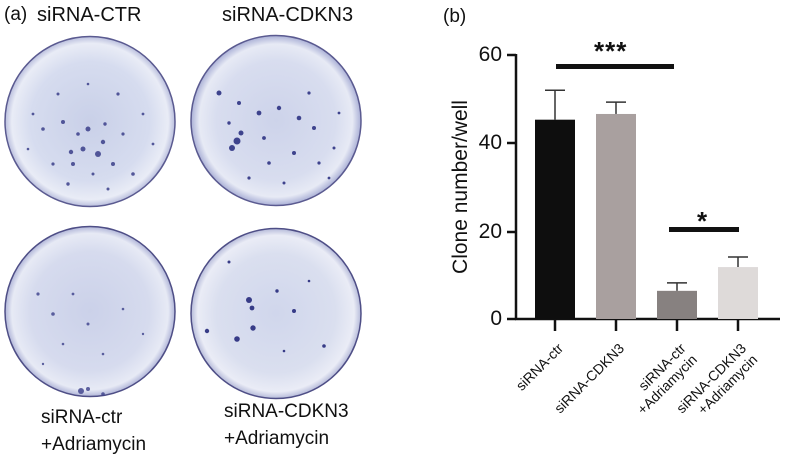  Describe the element at coordinates (90, 311) in the screenshot. I see `plate-sirna-ctr-adriamycin` at that location.